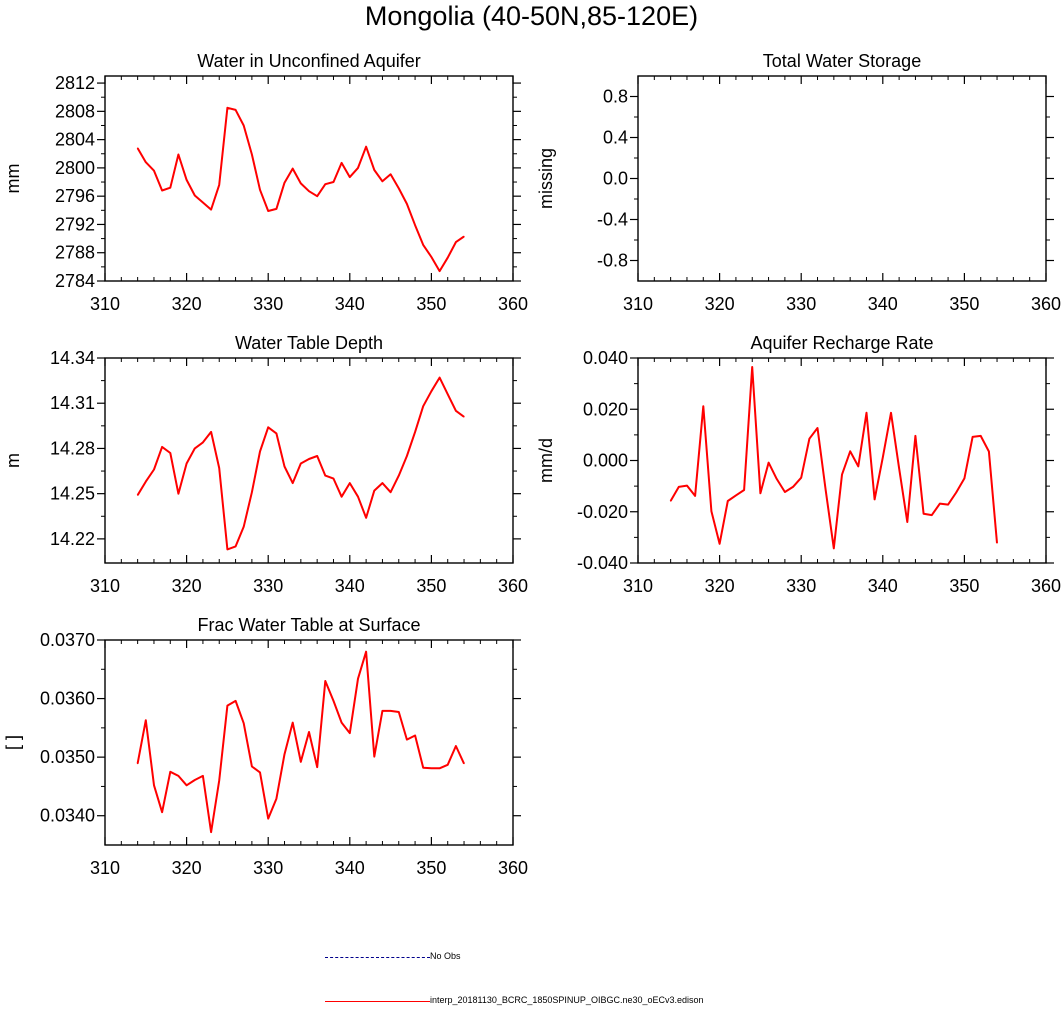 The height and width of the screenshot is (1009, 1063). I want to click on y-tick-label: 0.0370, so click(67, 640).